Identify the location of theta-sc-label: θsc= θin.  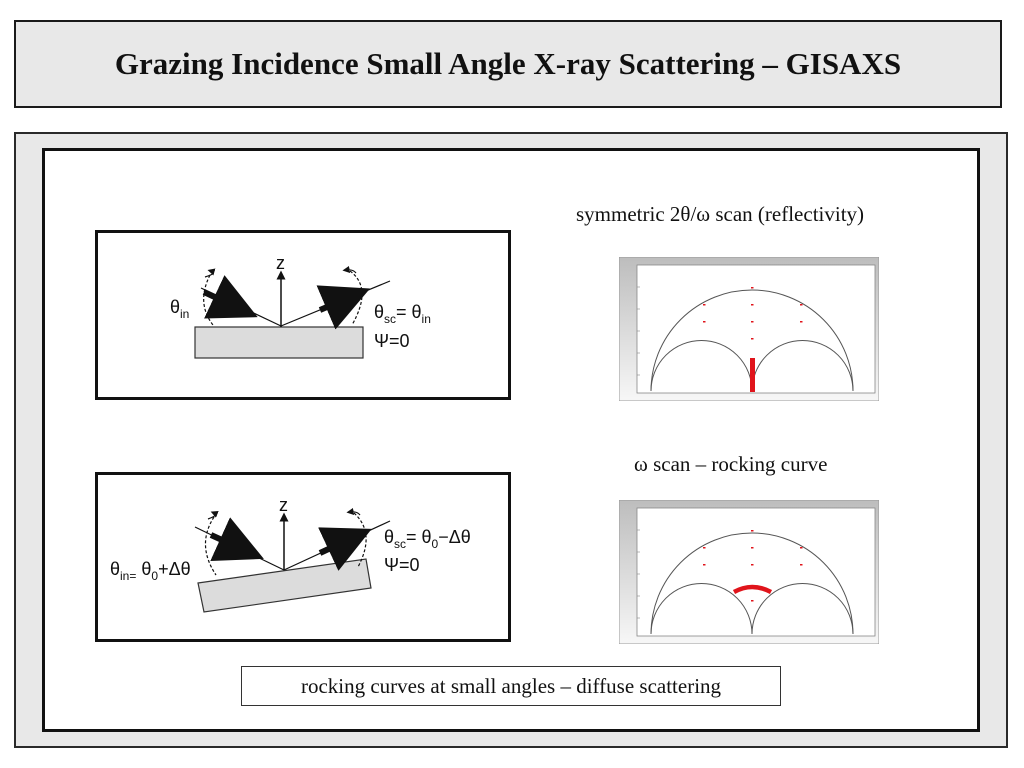
(402, 314).